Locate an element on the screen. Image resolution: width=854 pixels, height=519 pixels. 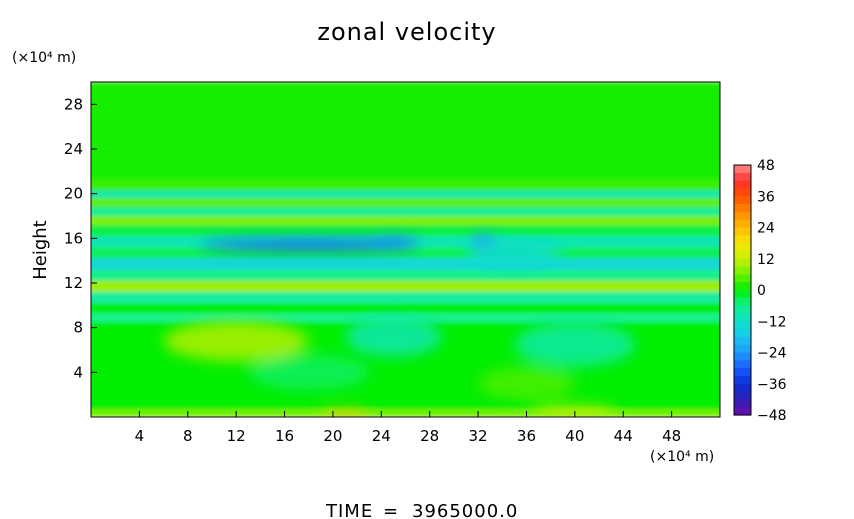
y-tick-label: 20 is located at coordinates (73, 194).